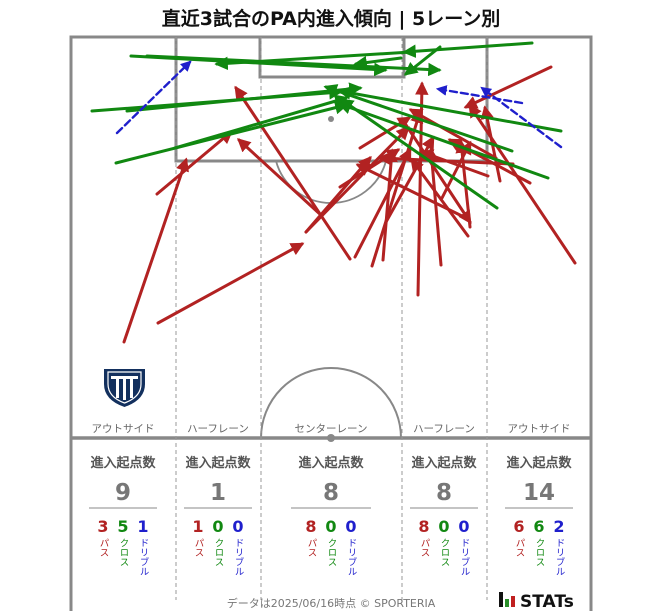 The width and height of the screenshot is (663, 611). What do you see at coordinates (518, 526) in the screenshot?
I see `lane-pass-count: 6` at bounding box center [518, 526].